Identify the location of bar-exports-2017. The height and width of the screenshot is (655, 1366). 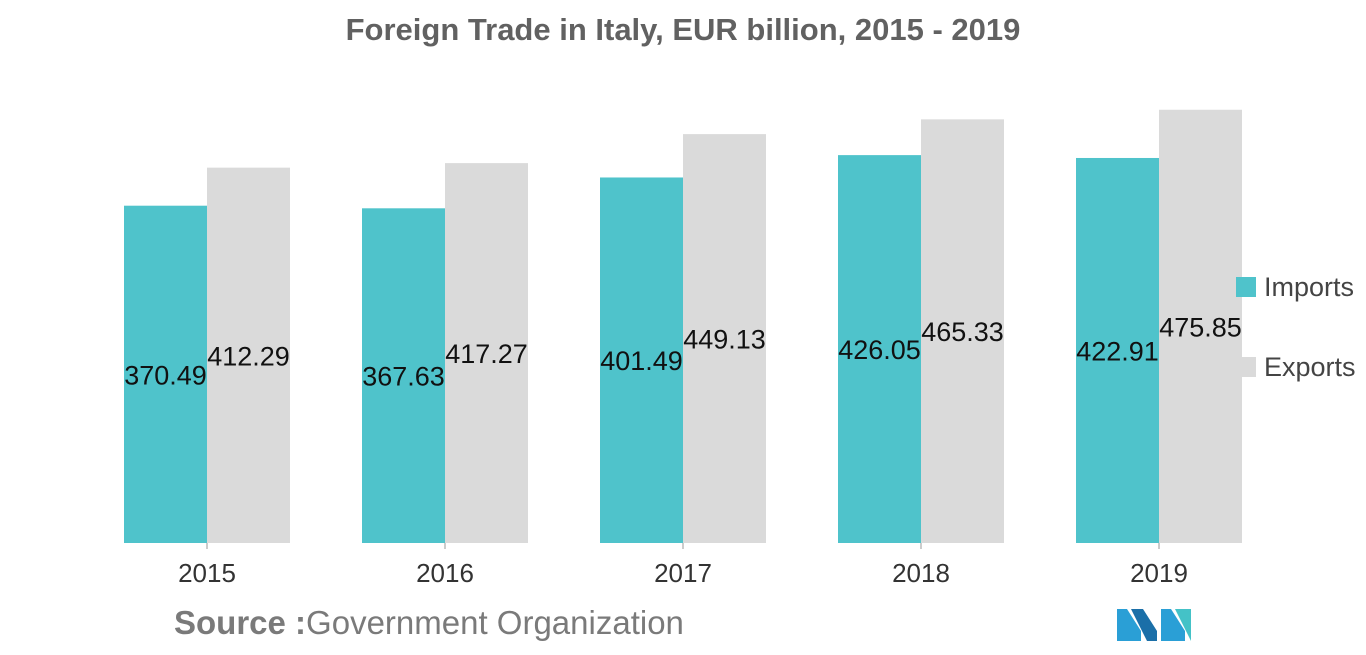
(724, 339).